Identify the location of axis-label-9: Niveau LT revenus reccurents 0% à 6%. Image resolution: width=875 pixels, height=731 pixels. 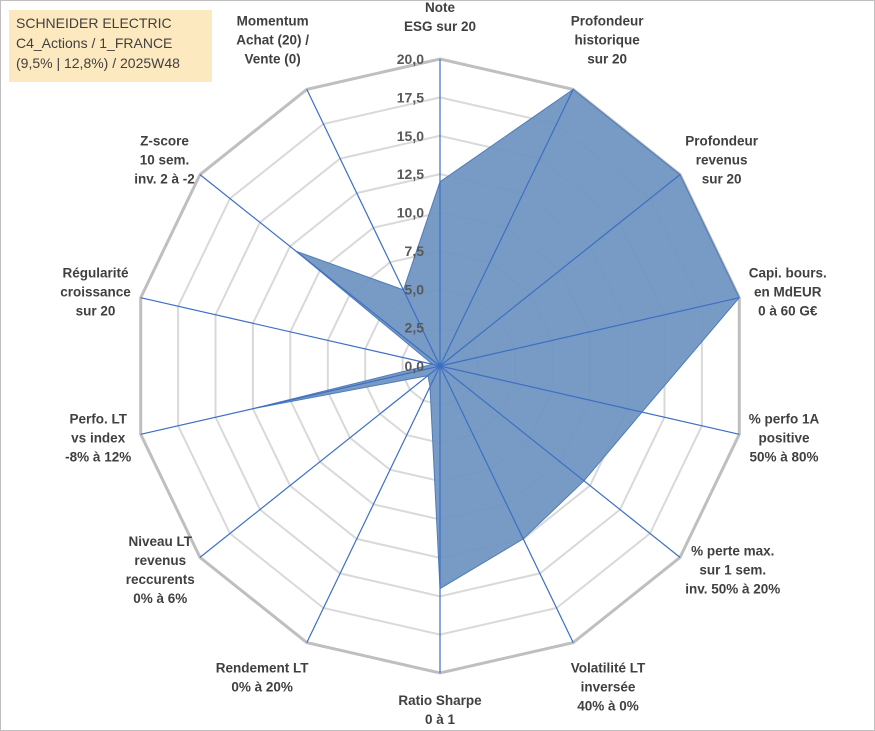
(160, 570).